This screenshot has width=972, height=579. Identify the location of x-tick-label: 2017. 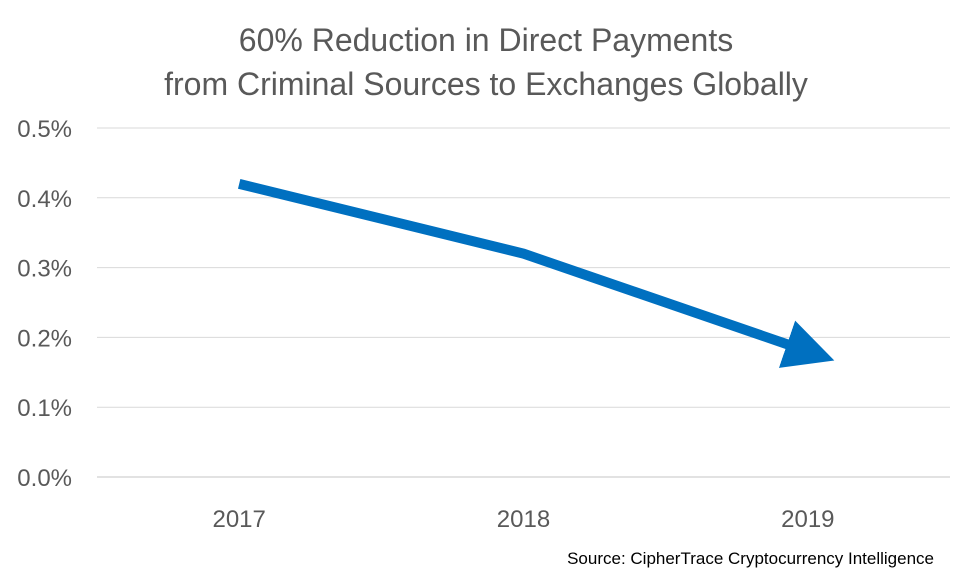
(238, 519).